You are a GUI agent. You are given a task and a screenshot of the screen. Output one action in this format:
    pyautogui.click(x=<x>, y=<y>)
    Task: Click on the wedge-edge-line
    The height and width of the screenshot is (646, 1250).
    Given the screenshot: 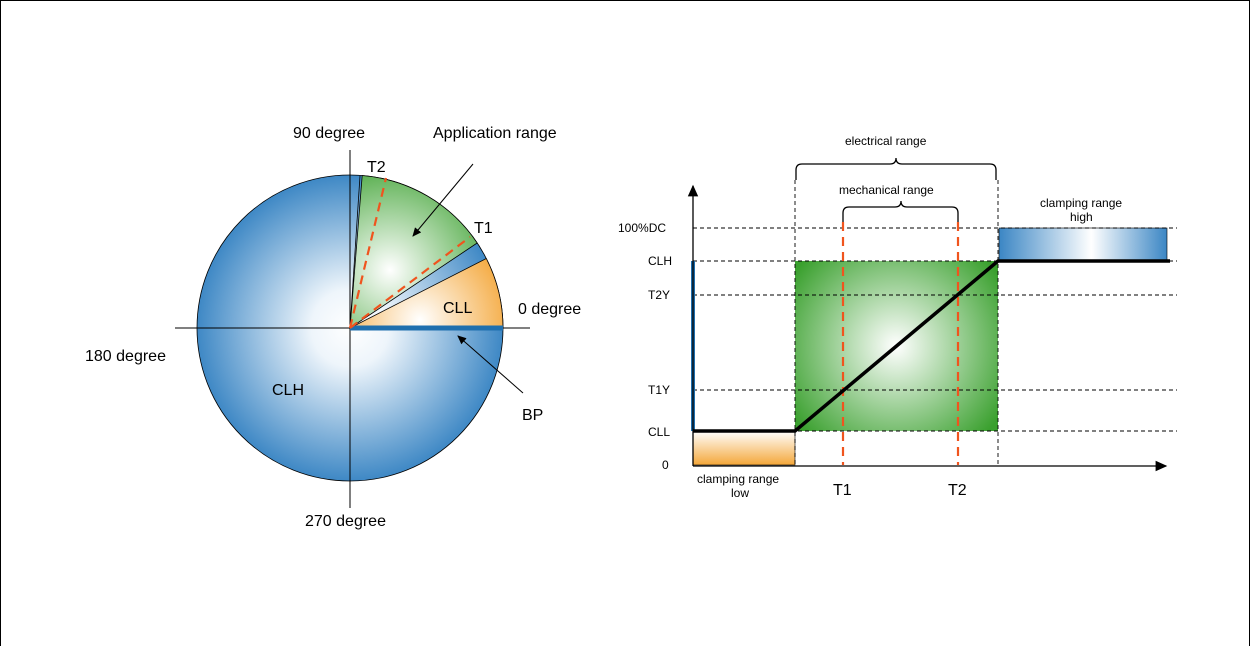 What is the action you would take?
    pyautogui.click(x=355, y=252)
    